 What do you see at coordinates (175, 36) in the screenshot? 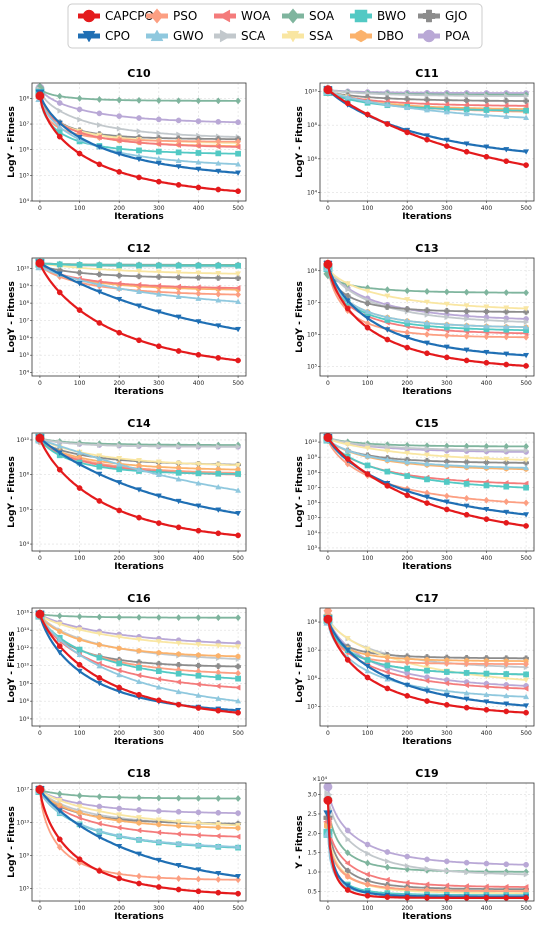
I see `legend-item-gwo: GWO` at bounding box center [175, 36].